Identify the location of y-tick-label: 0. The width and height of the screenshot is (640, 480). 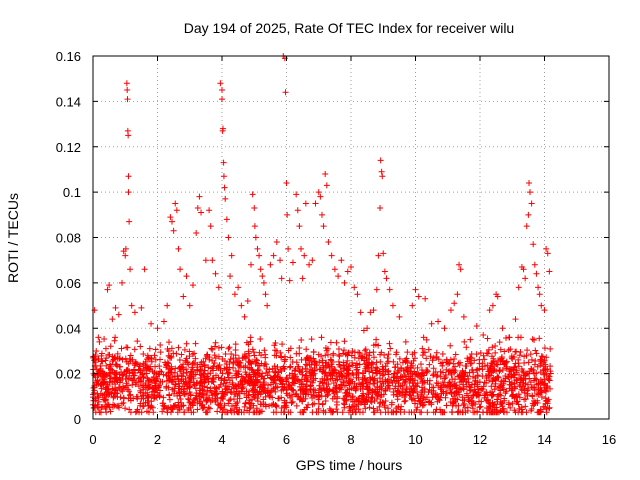
(77, 419).